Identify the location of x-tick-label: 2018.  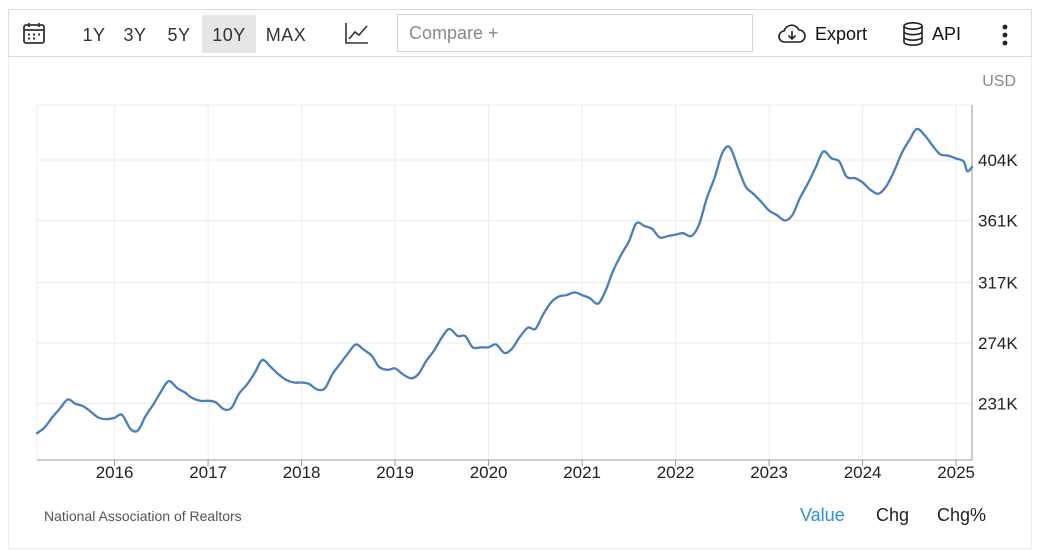
(302, 472).